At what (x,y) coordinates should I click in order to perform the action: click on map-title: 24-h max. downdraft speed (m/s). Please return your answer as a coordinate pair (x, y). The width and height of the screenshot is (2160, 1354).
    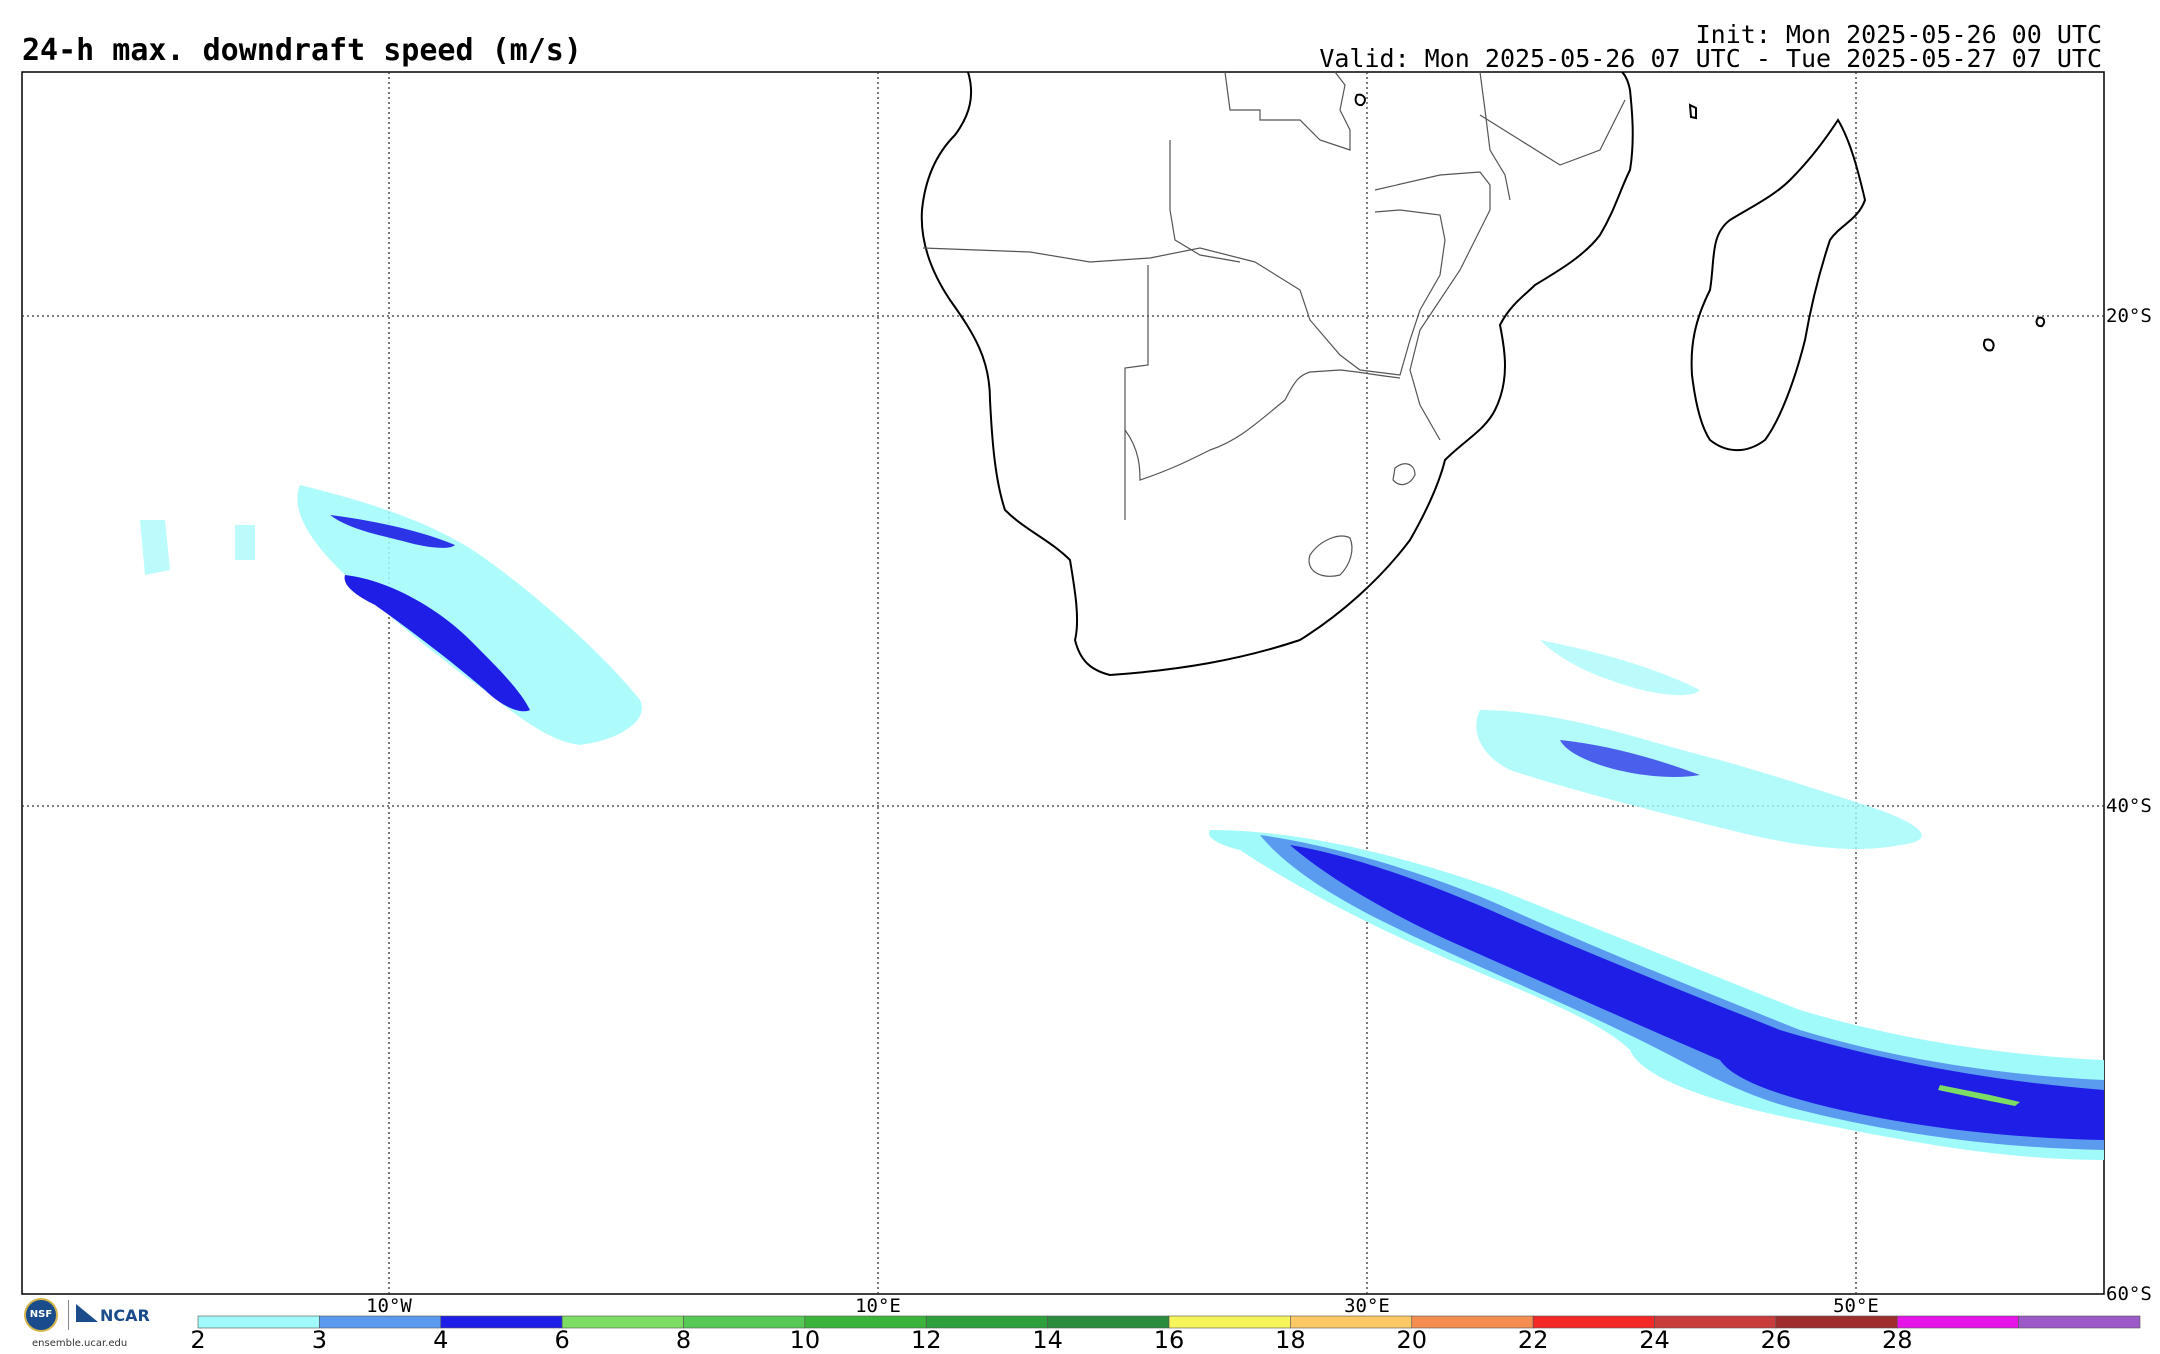
    Looking at the image, I should click on (302, 50).